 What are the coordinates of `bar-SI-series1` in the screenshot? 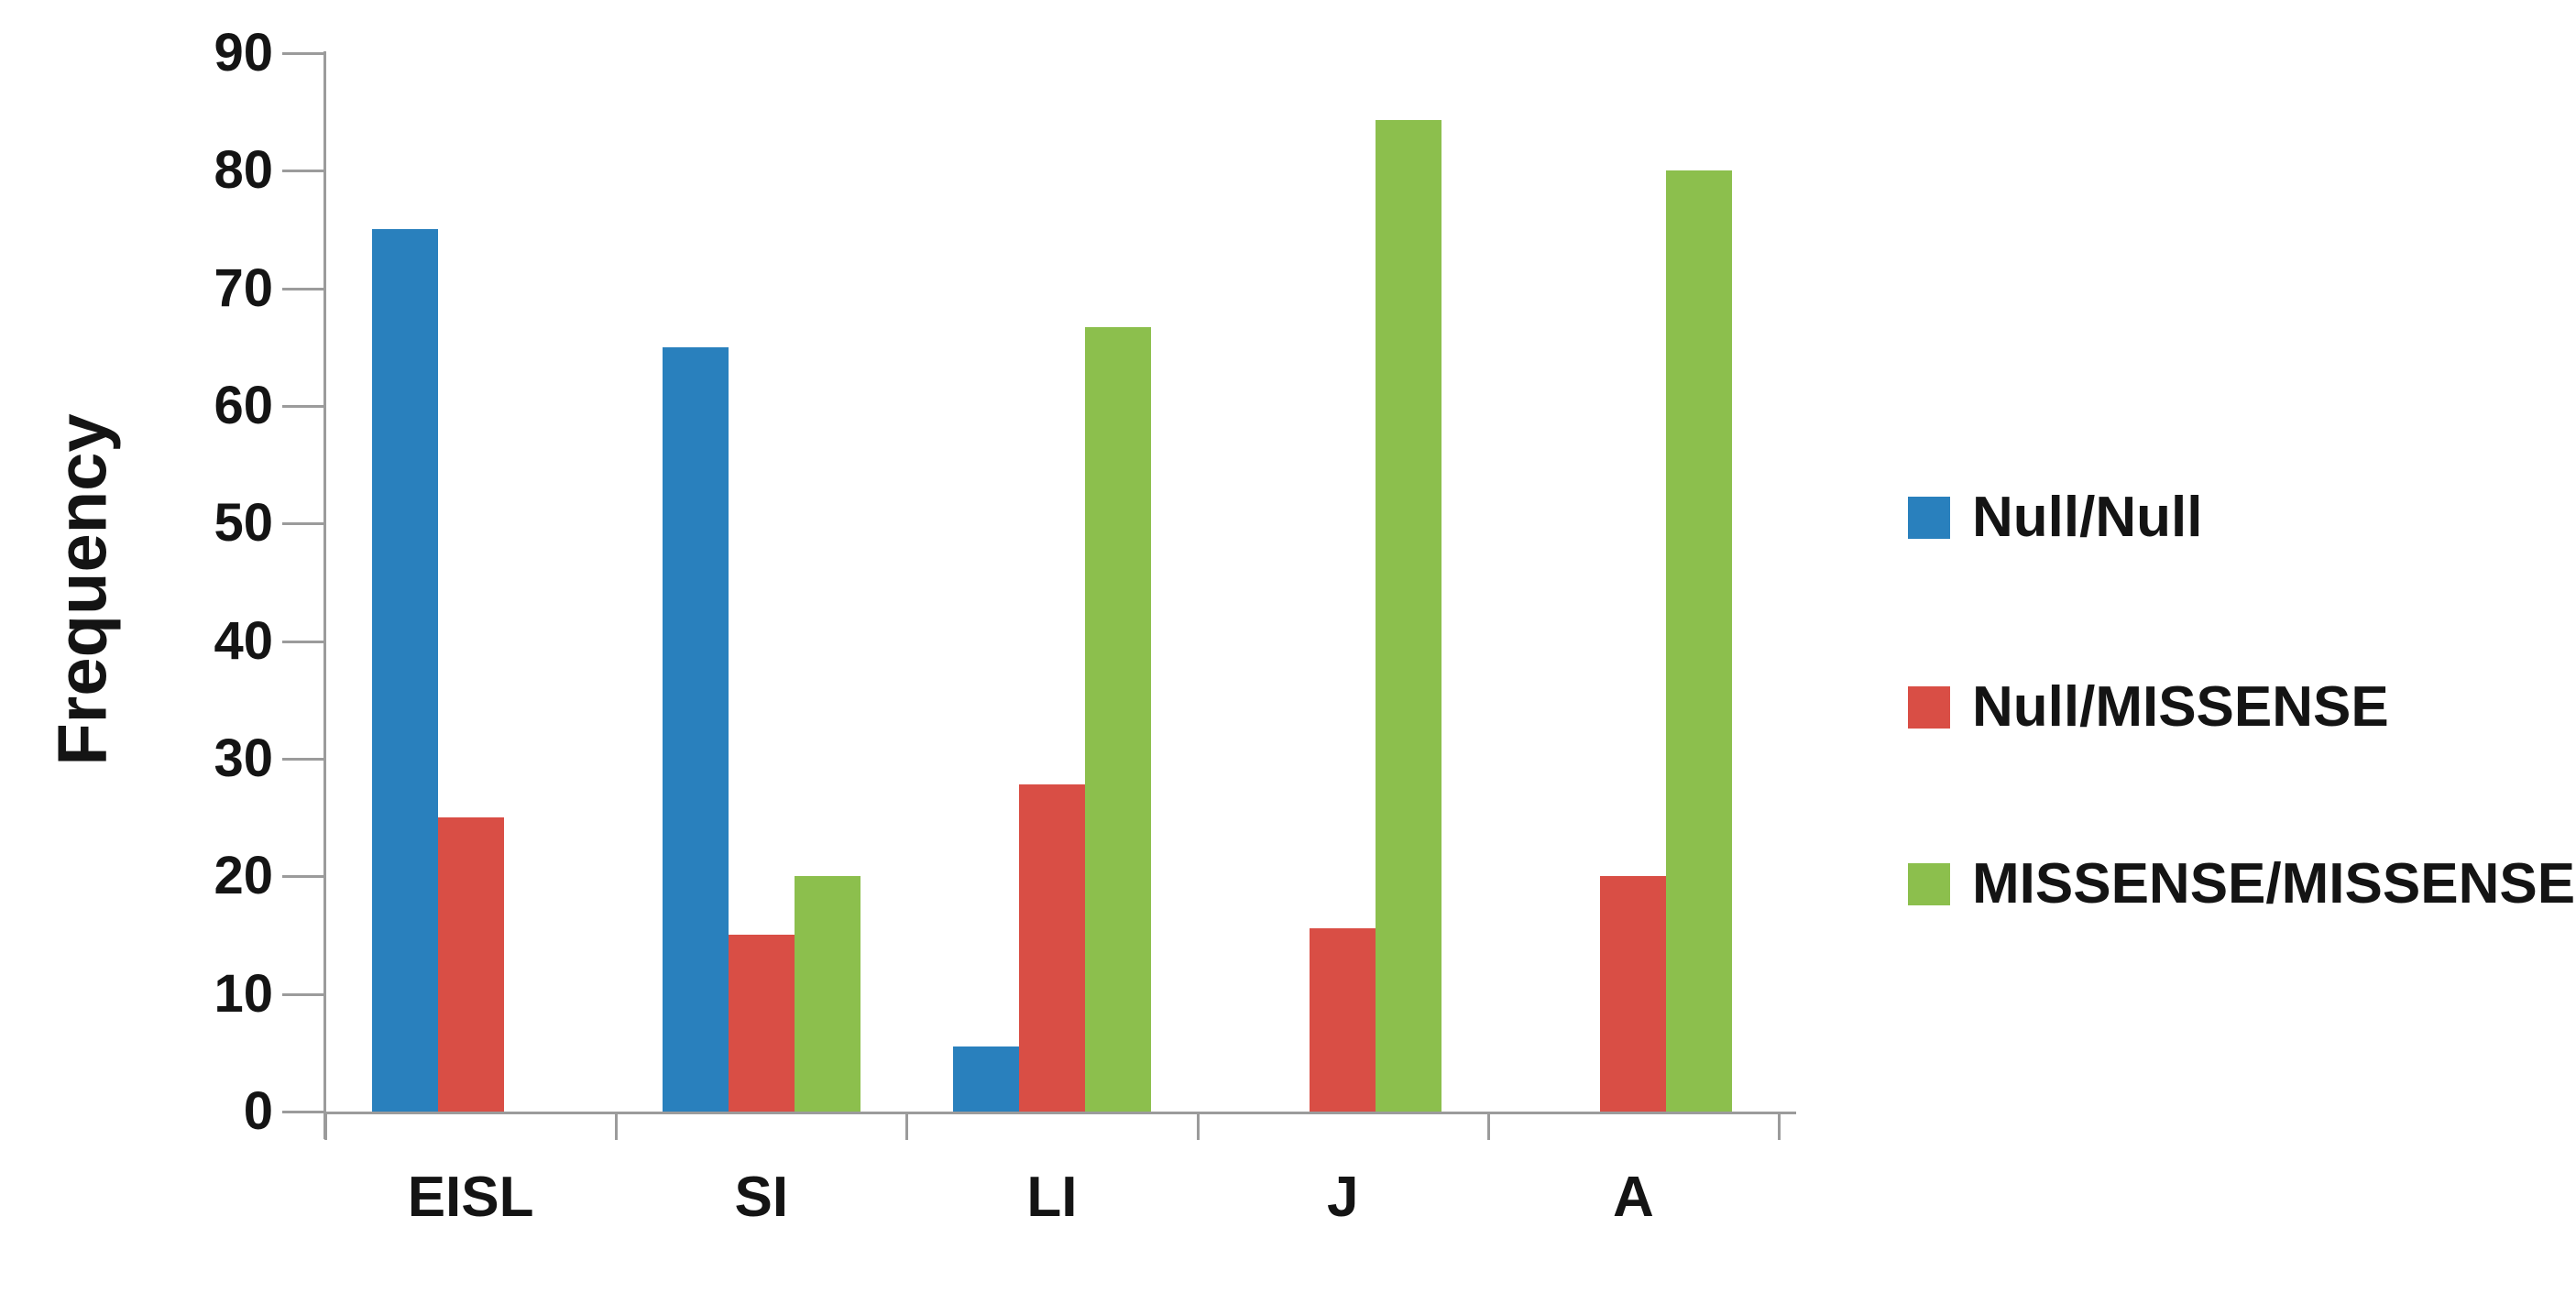 It's located at (762, 1023).